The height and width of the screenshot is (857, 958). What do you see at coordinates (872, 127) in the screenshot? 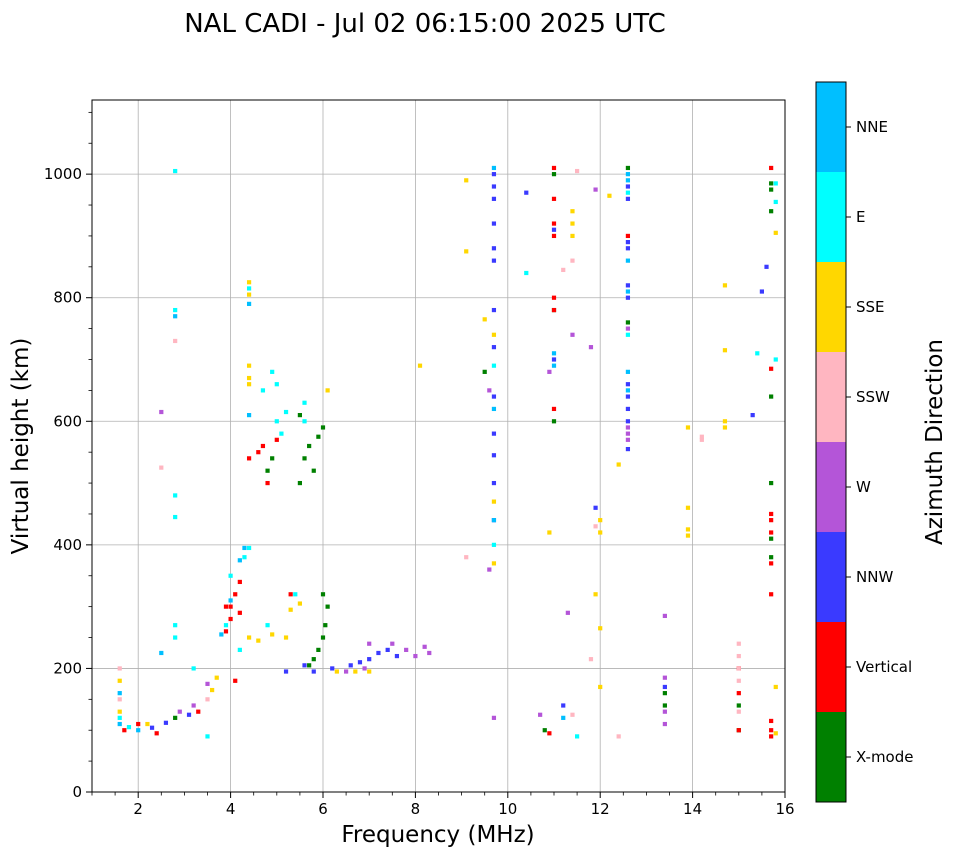
I see `colorbar-tick-label: NNE` at bounding box center [872, 127].